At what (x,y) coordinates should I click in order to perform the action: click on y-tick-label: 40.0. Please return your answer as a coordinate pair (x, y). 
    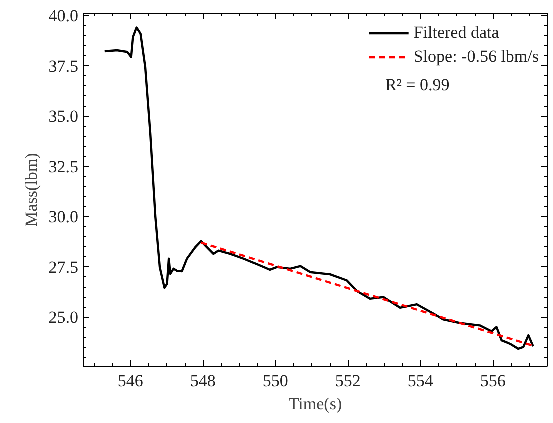
    Looking at the image, I should click on (63, 16).